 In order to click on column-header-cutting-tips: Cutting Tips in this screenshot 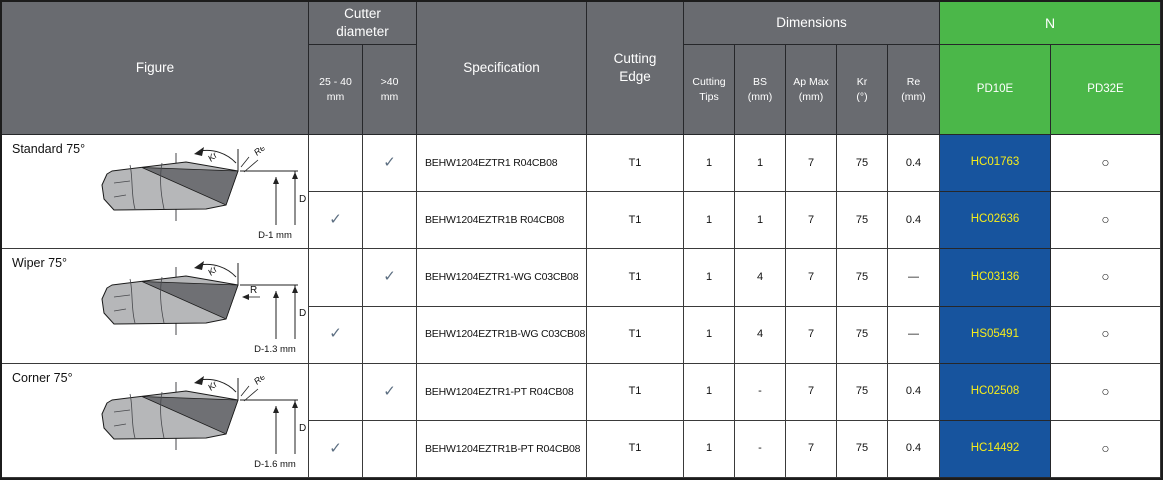, I will do `click(709, 90)`.